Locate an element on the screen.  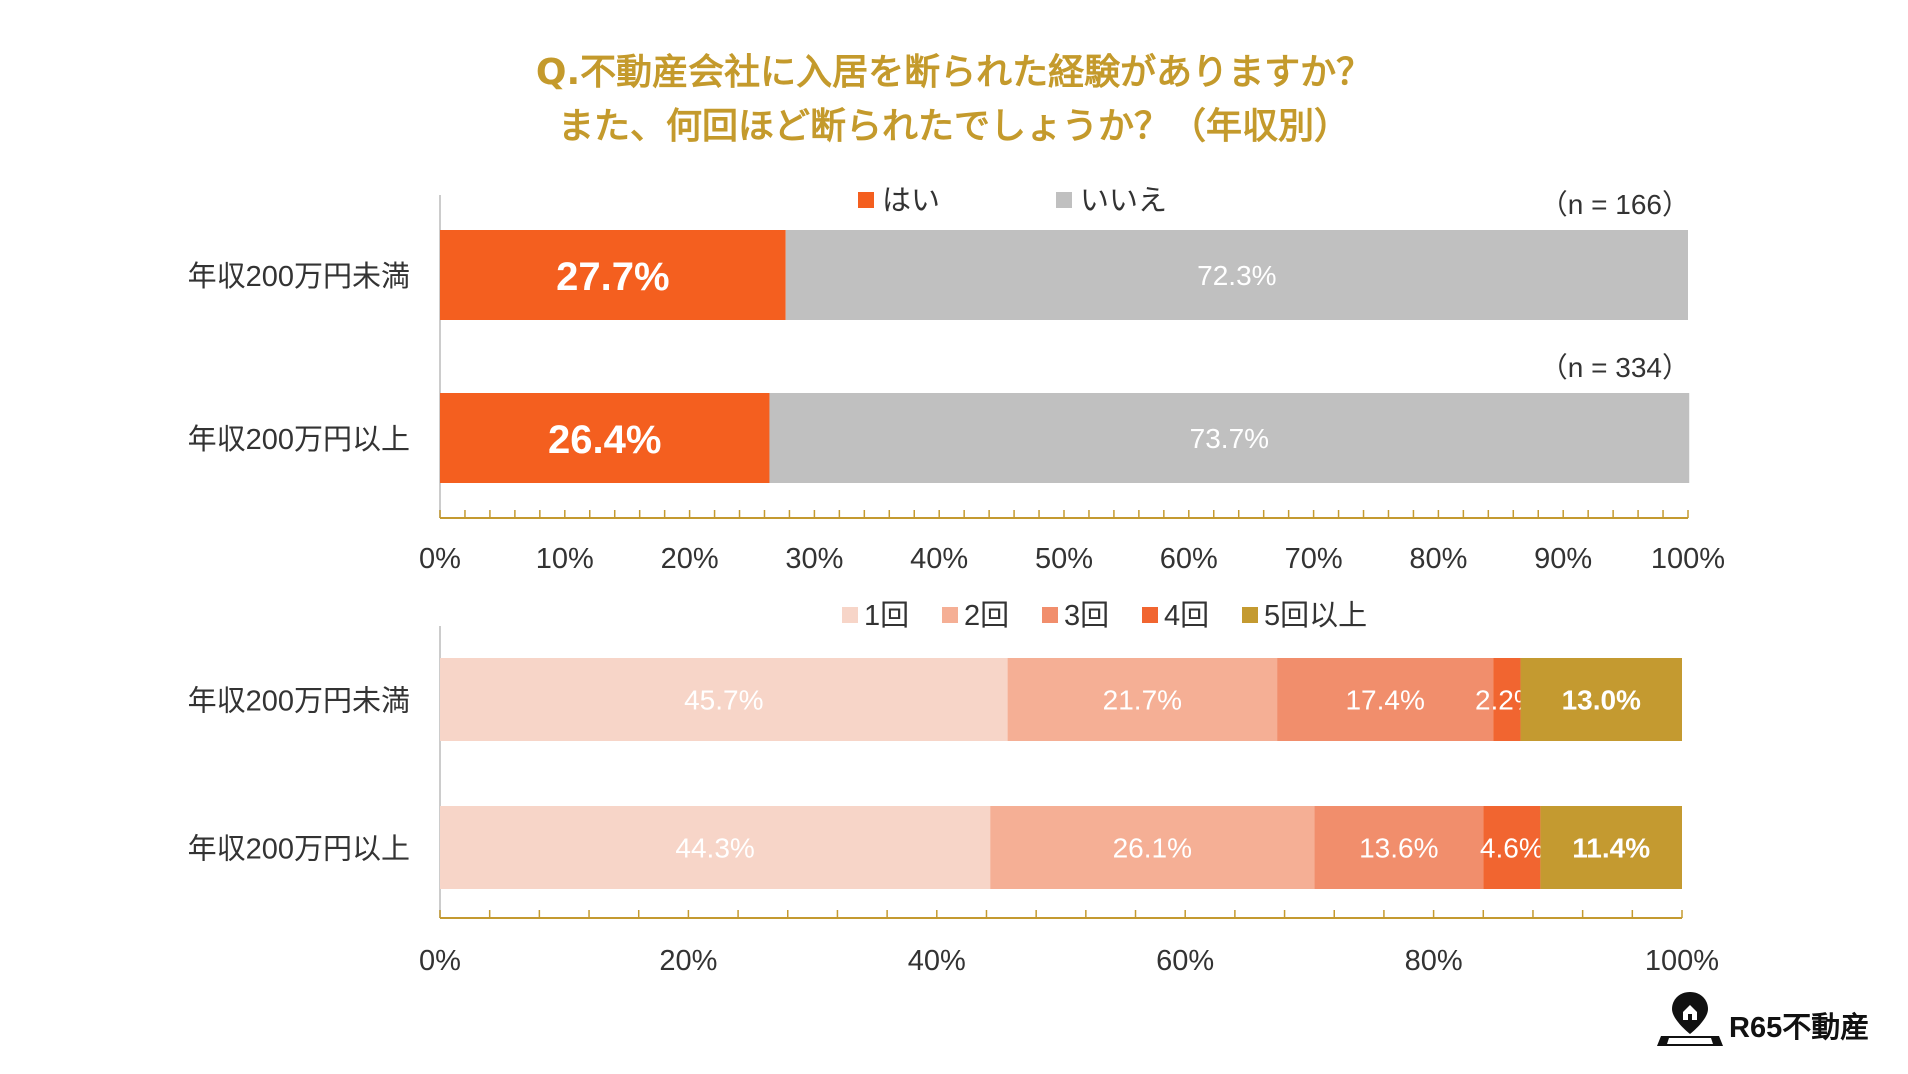
chart2-x-tick-label: 0% is located at coordinates (440, 961).